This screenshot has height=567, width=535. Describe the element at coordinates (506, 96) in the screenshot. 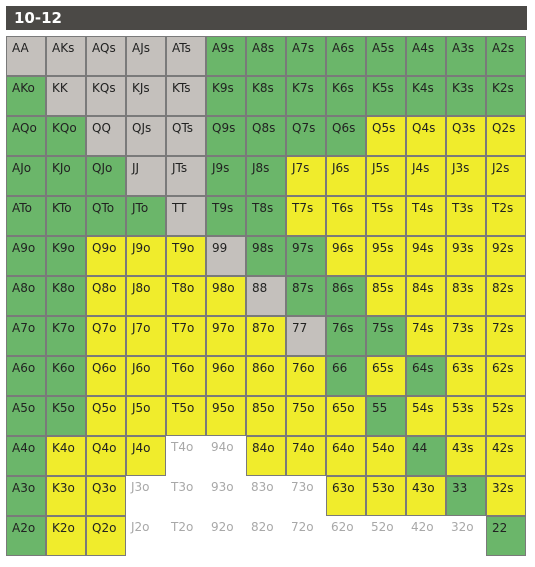

I see `hand-cell: K2s` at that location.